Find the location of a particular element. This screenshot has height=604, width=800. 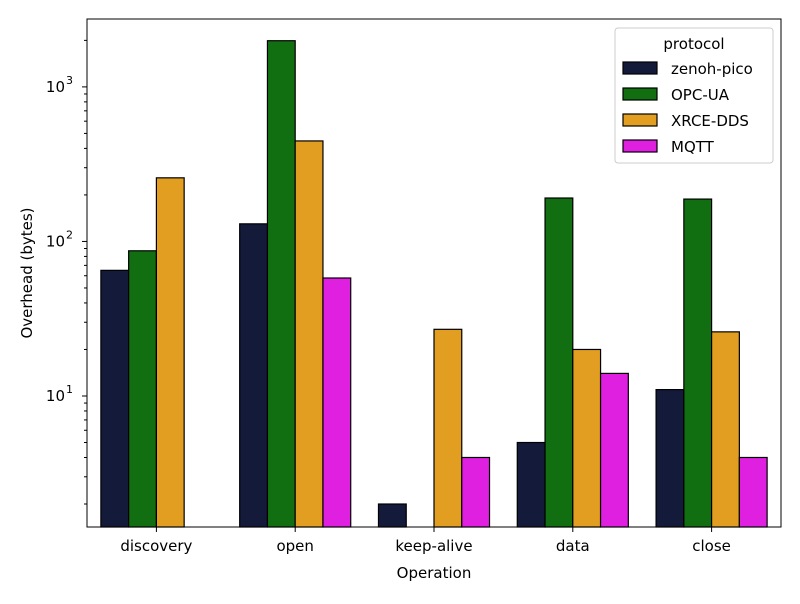

bar-keep-alive-XRCE-DDS is located at coordinates (448, 428).